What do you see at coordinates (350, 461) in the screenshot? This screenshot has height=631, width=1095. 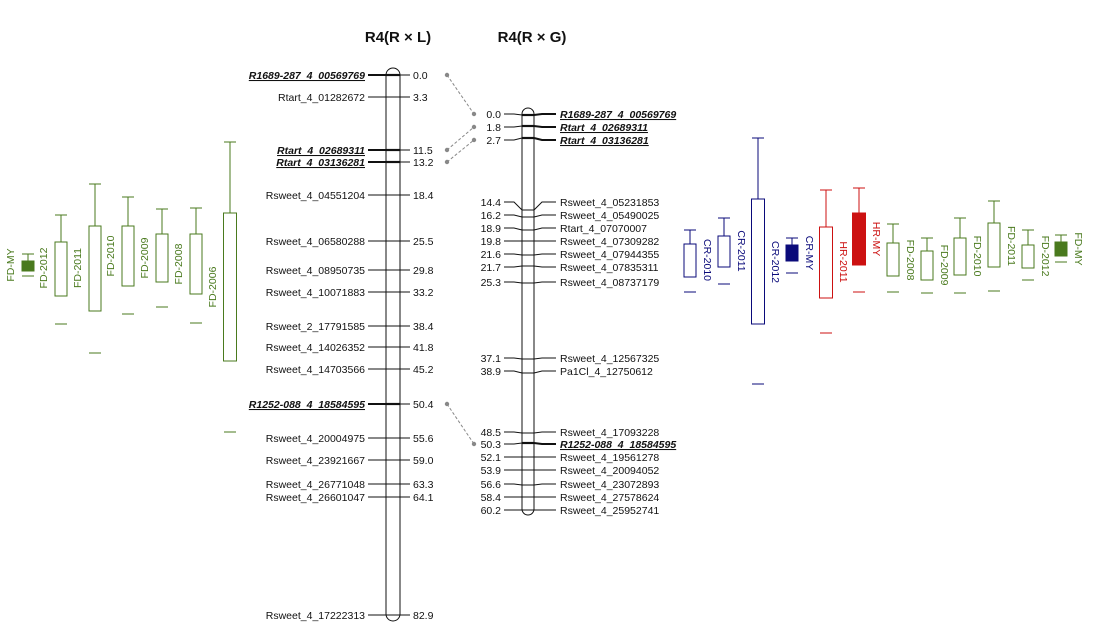 I see `marker-rxl: Rsweet_4_23921667 59.0` at bounding box center [350, 461].